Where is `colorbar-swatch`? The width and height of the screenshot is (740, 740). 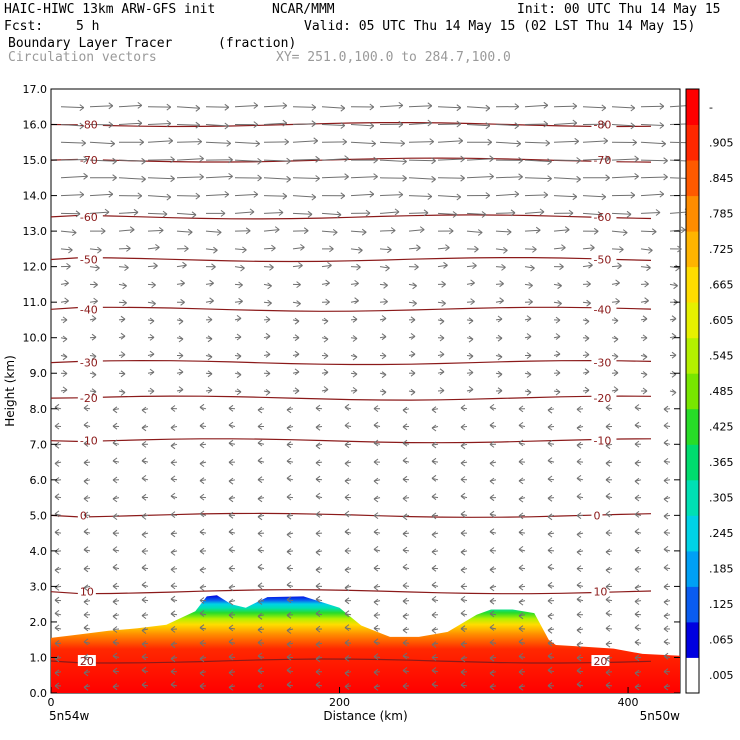
colorbar-swatch is located at coordinates (692, 249).